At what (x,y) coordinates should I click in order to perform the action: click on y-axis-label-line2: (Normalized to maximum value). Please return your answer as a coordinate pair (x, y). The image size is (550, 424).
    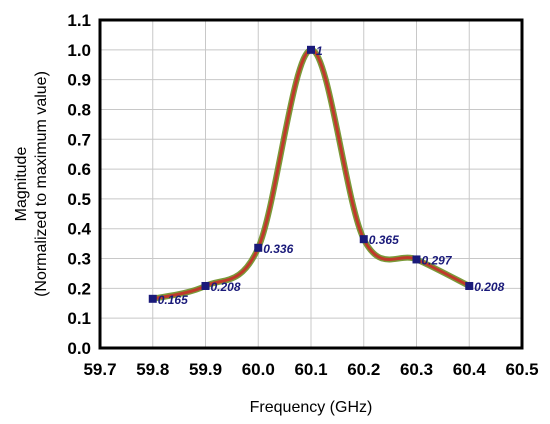
    Looking at the image, I should click on (41, 184).